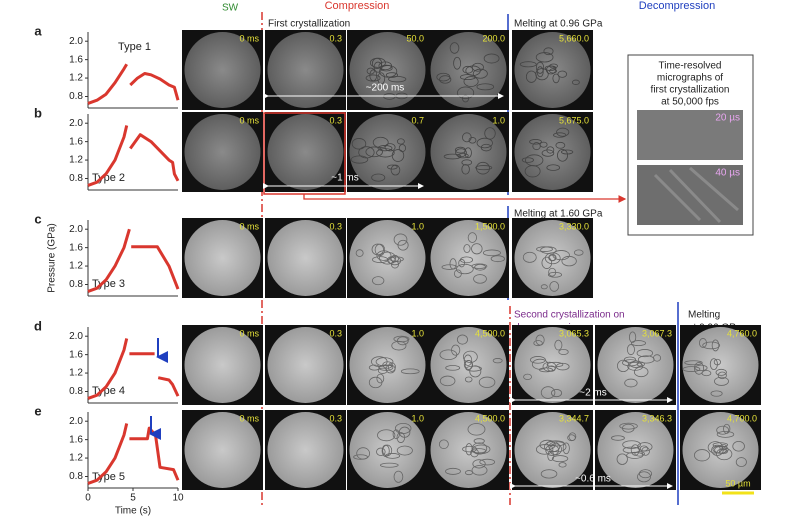  Describe the element at coordinates (108, 477) in the screenshot. I see `chart-title: Type 5` at that location.